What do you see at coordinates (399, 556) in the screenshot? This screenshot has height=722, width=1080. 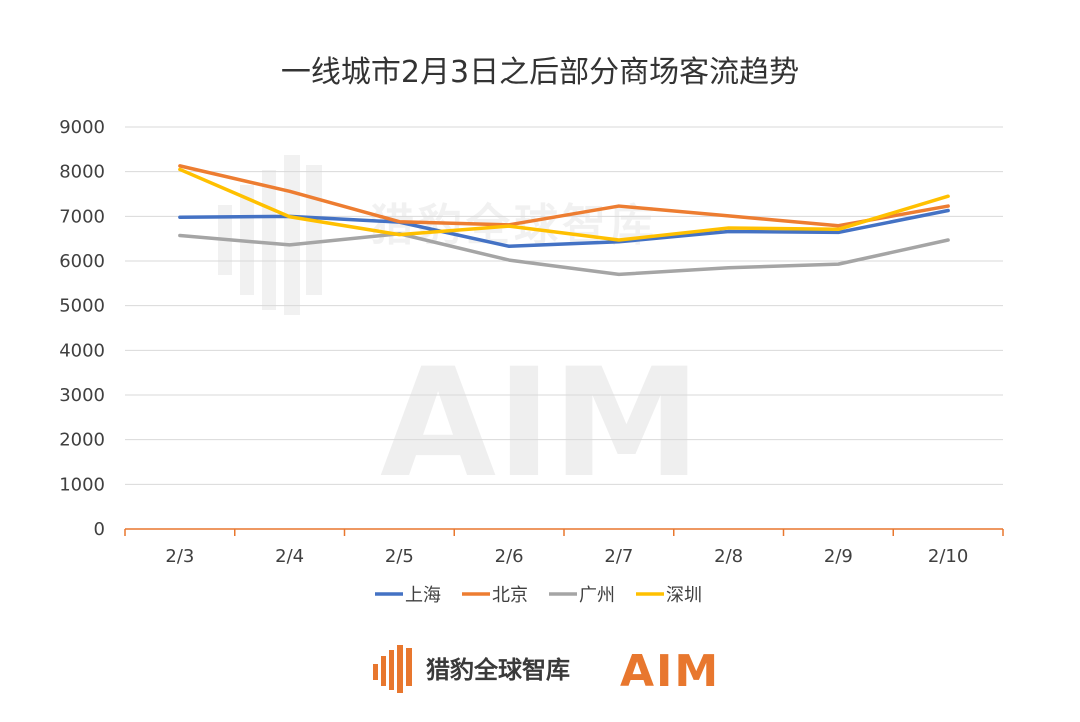 I see `x-tick-label: 2/5` at bounding box center [399, 556].